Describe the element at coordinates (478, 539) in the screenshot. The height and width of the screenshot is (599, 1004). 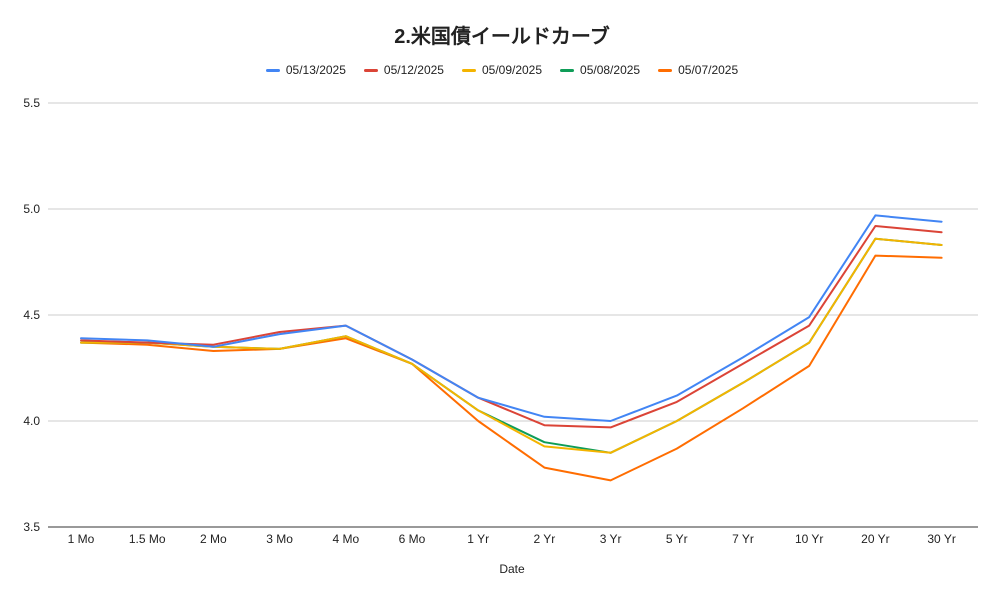
I see `x-tick-label: 1 Yr` at that location.